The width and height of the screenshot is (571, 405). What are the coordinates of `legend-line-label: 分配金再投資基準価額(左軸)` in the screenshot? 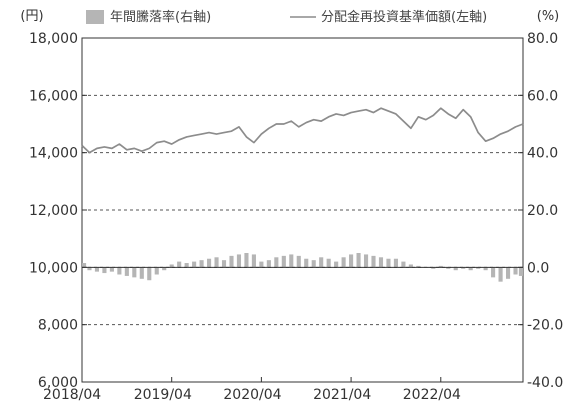 It's located at (404, 17).